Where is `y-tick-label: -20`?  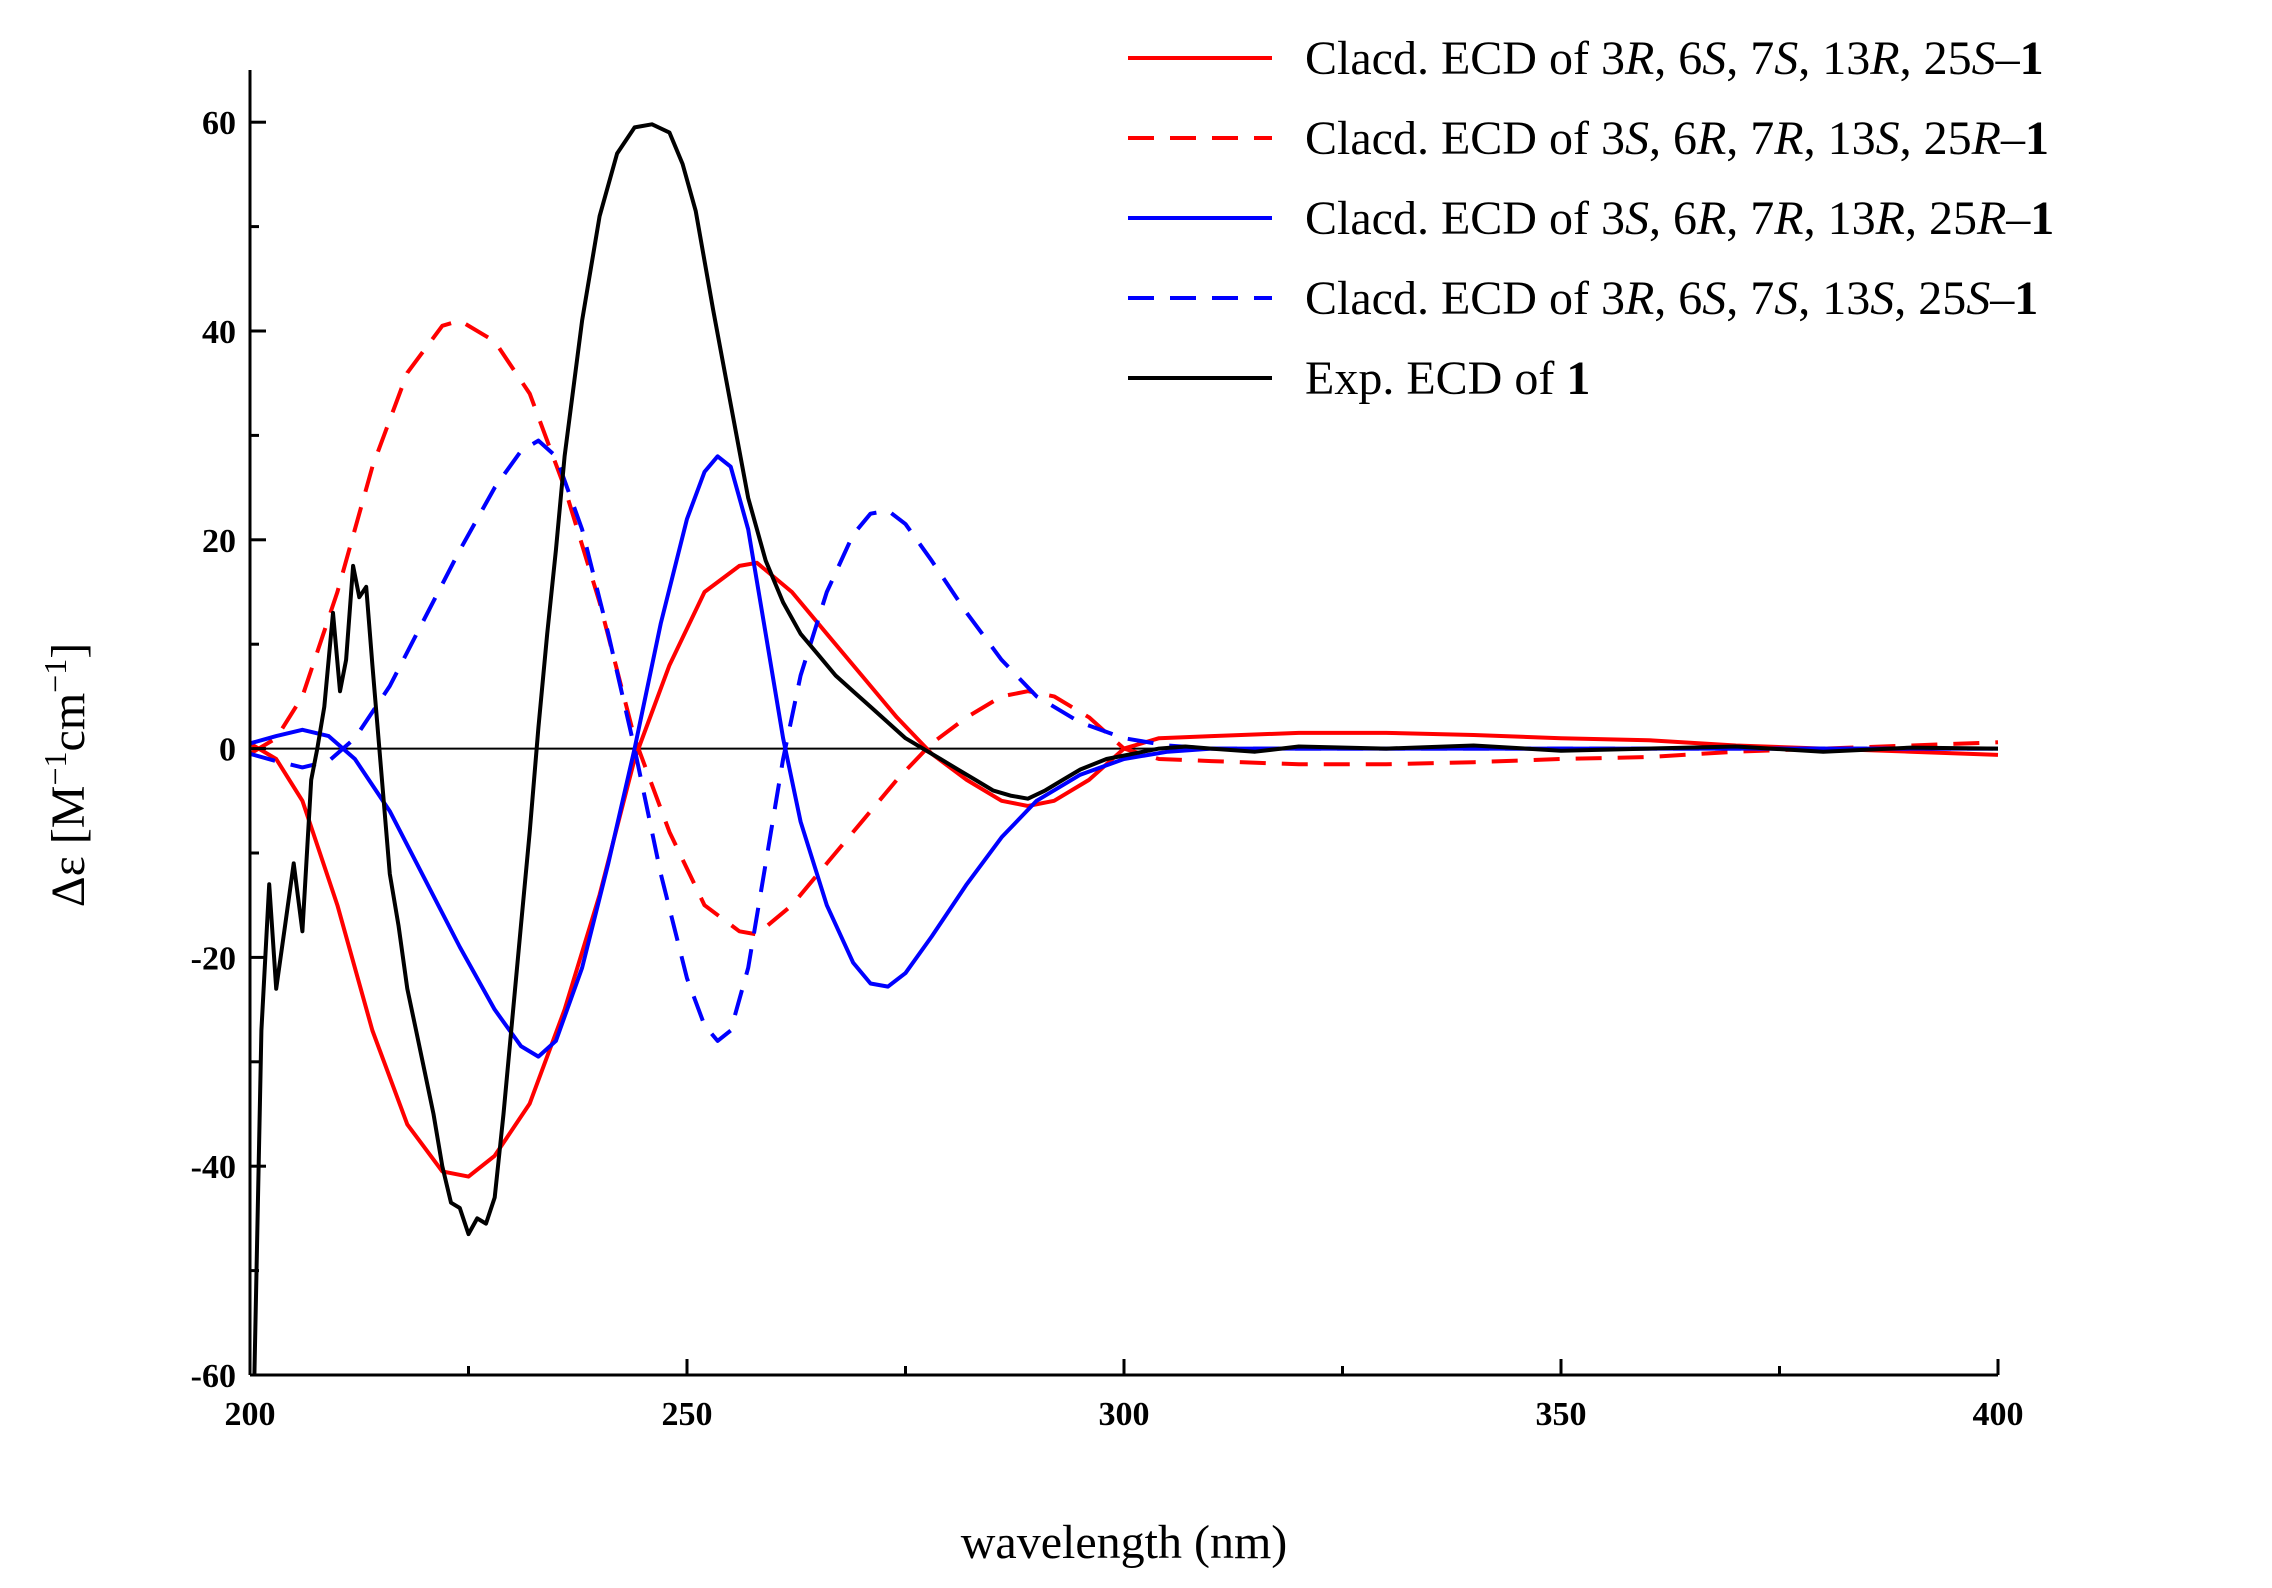
y-tick-label: -20 is located at coordinates (213, 958).